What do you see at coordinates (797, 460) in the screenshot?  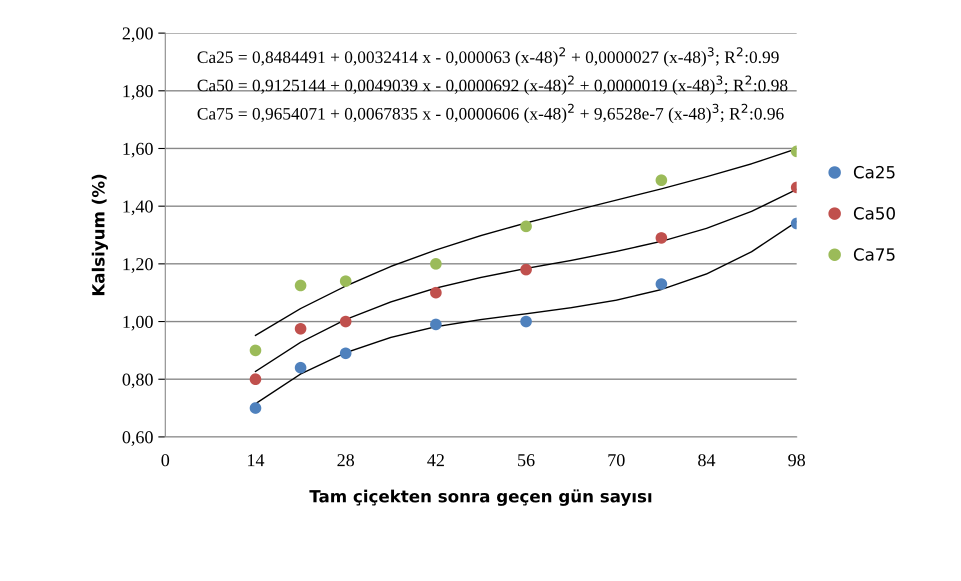 I see `x-tick-label: 98` at bounding box center [797, 460].